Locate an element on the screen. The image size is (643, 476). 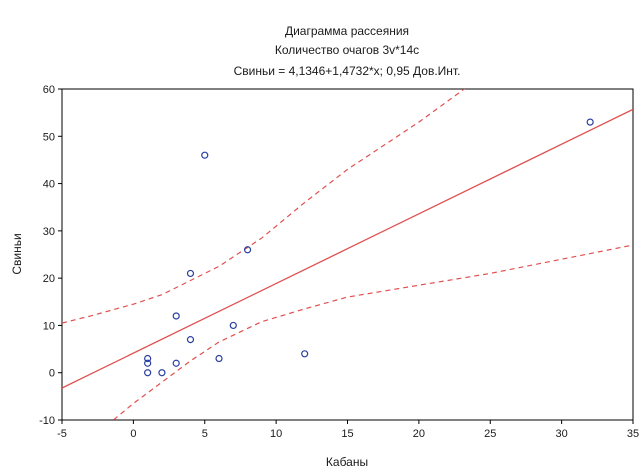
x-tick-label: 15 is located at coordinates (347, 434).